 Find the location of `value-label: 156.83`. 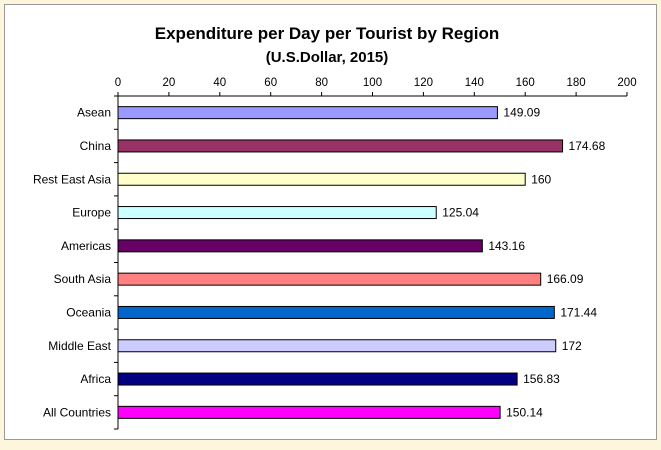

value-label: 156.83 is located at coordinates (541, 379).